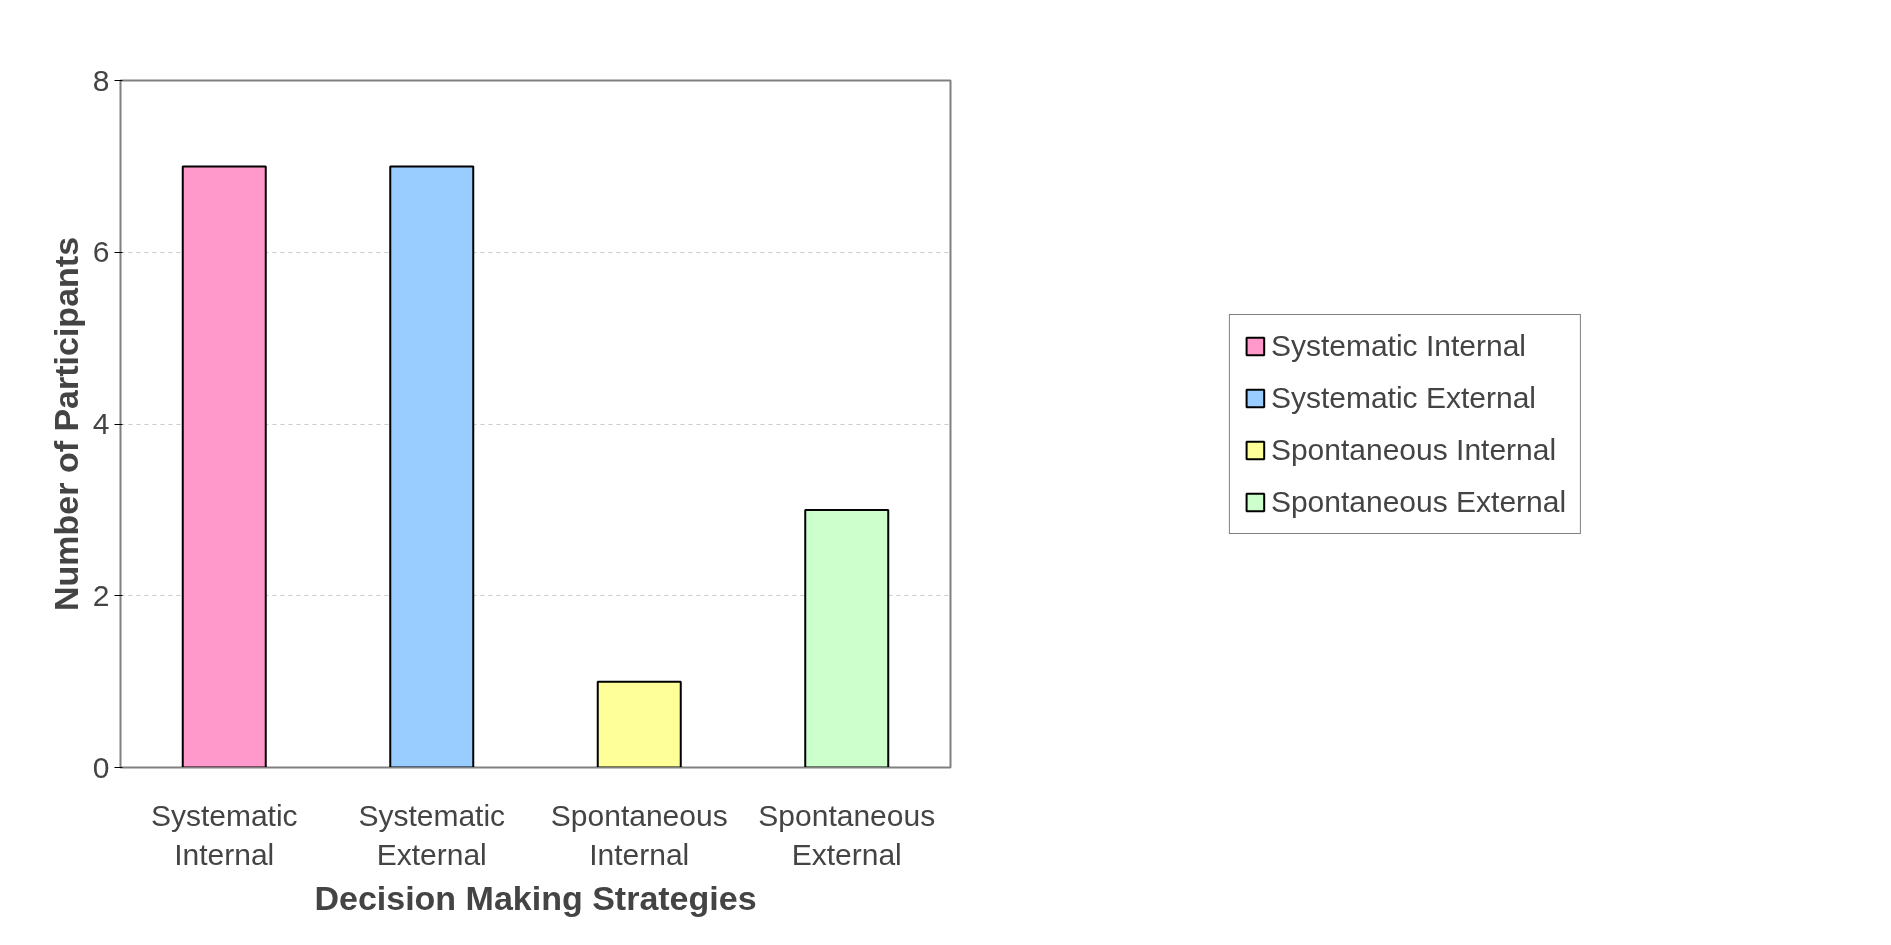 The image size is (1891, 945). What do you see at coordinates (1418, 501) in the screenshot?
I see `legend-label: Spontaneous External` at bounding box center [1418, 501].